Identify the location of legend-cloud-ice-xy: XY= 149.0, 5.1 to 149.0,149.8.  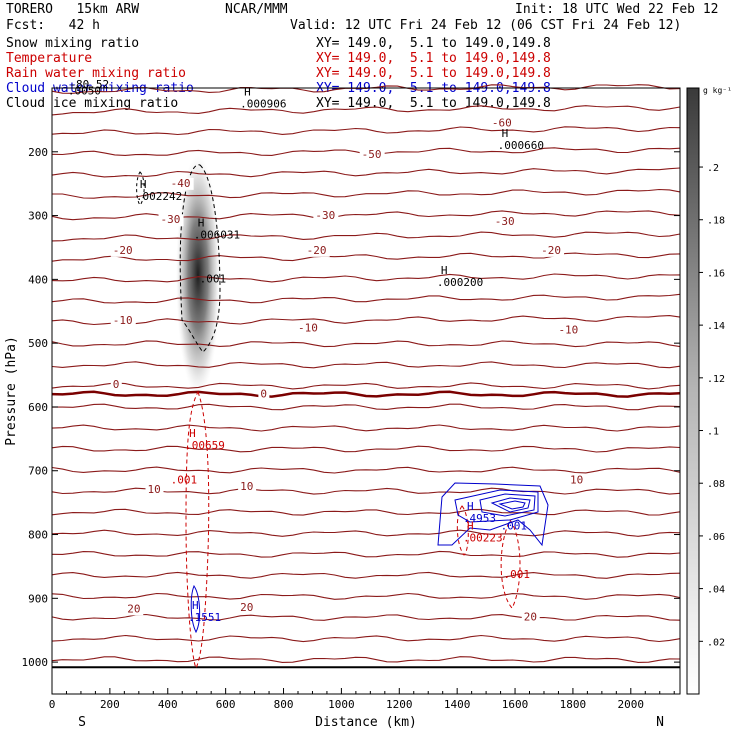
(433, 103).